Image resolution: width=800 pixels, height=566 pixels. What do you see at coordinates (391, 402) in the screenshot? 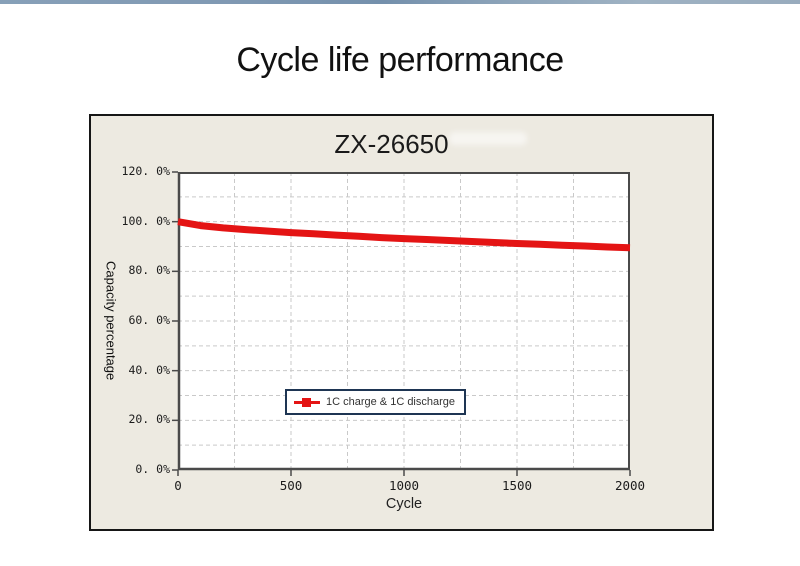
I see `legend-label: 1C charge & 1C discharge` at bounding box center [391, 402].